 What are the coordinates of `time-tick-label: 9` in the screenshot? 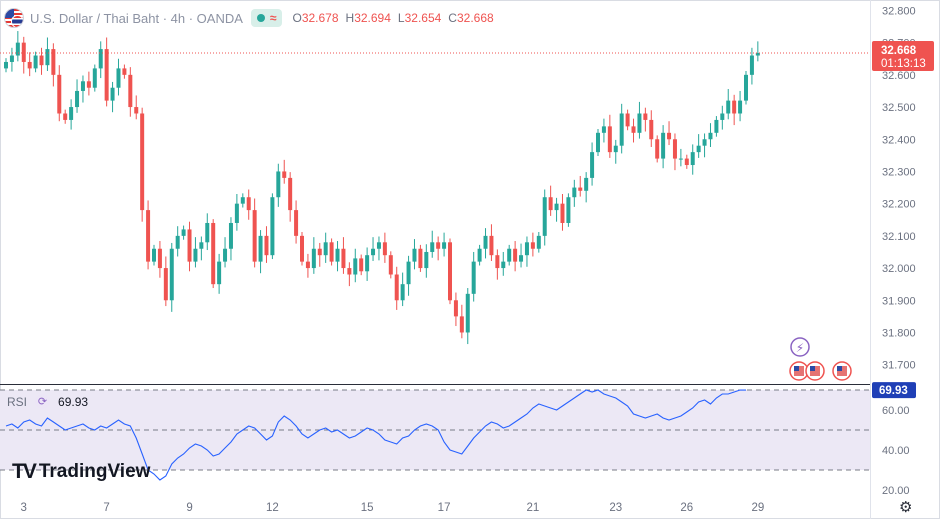 It's located at (189, 508).